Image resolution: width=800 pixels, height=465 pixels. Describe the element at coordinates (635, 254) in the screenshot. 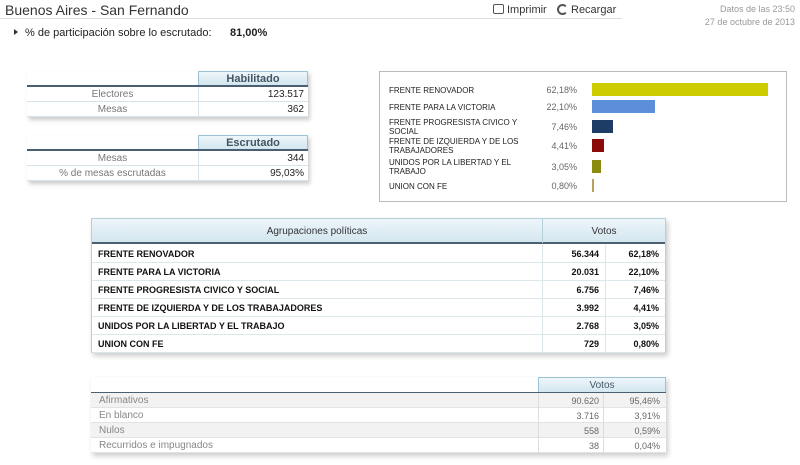

I see `percent: 62,18%` at that location.